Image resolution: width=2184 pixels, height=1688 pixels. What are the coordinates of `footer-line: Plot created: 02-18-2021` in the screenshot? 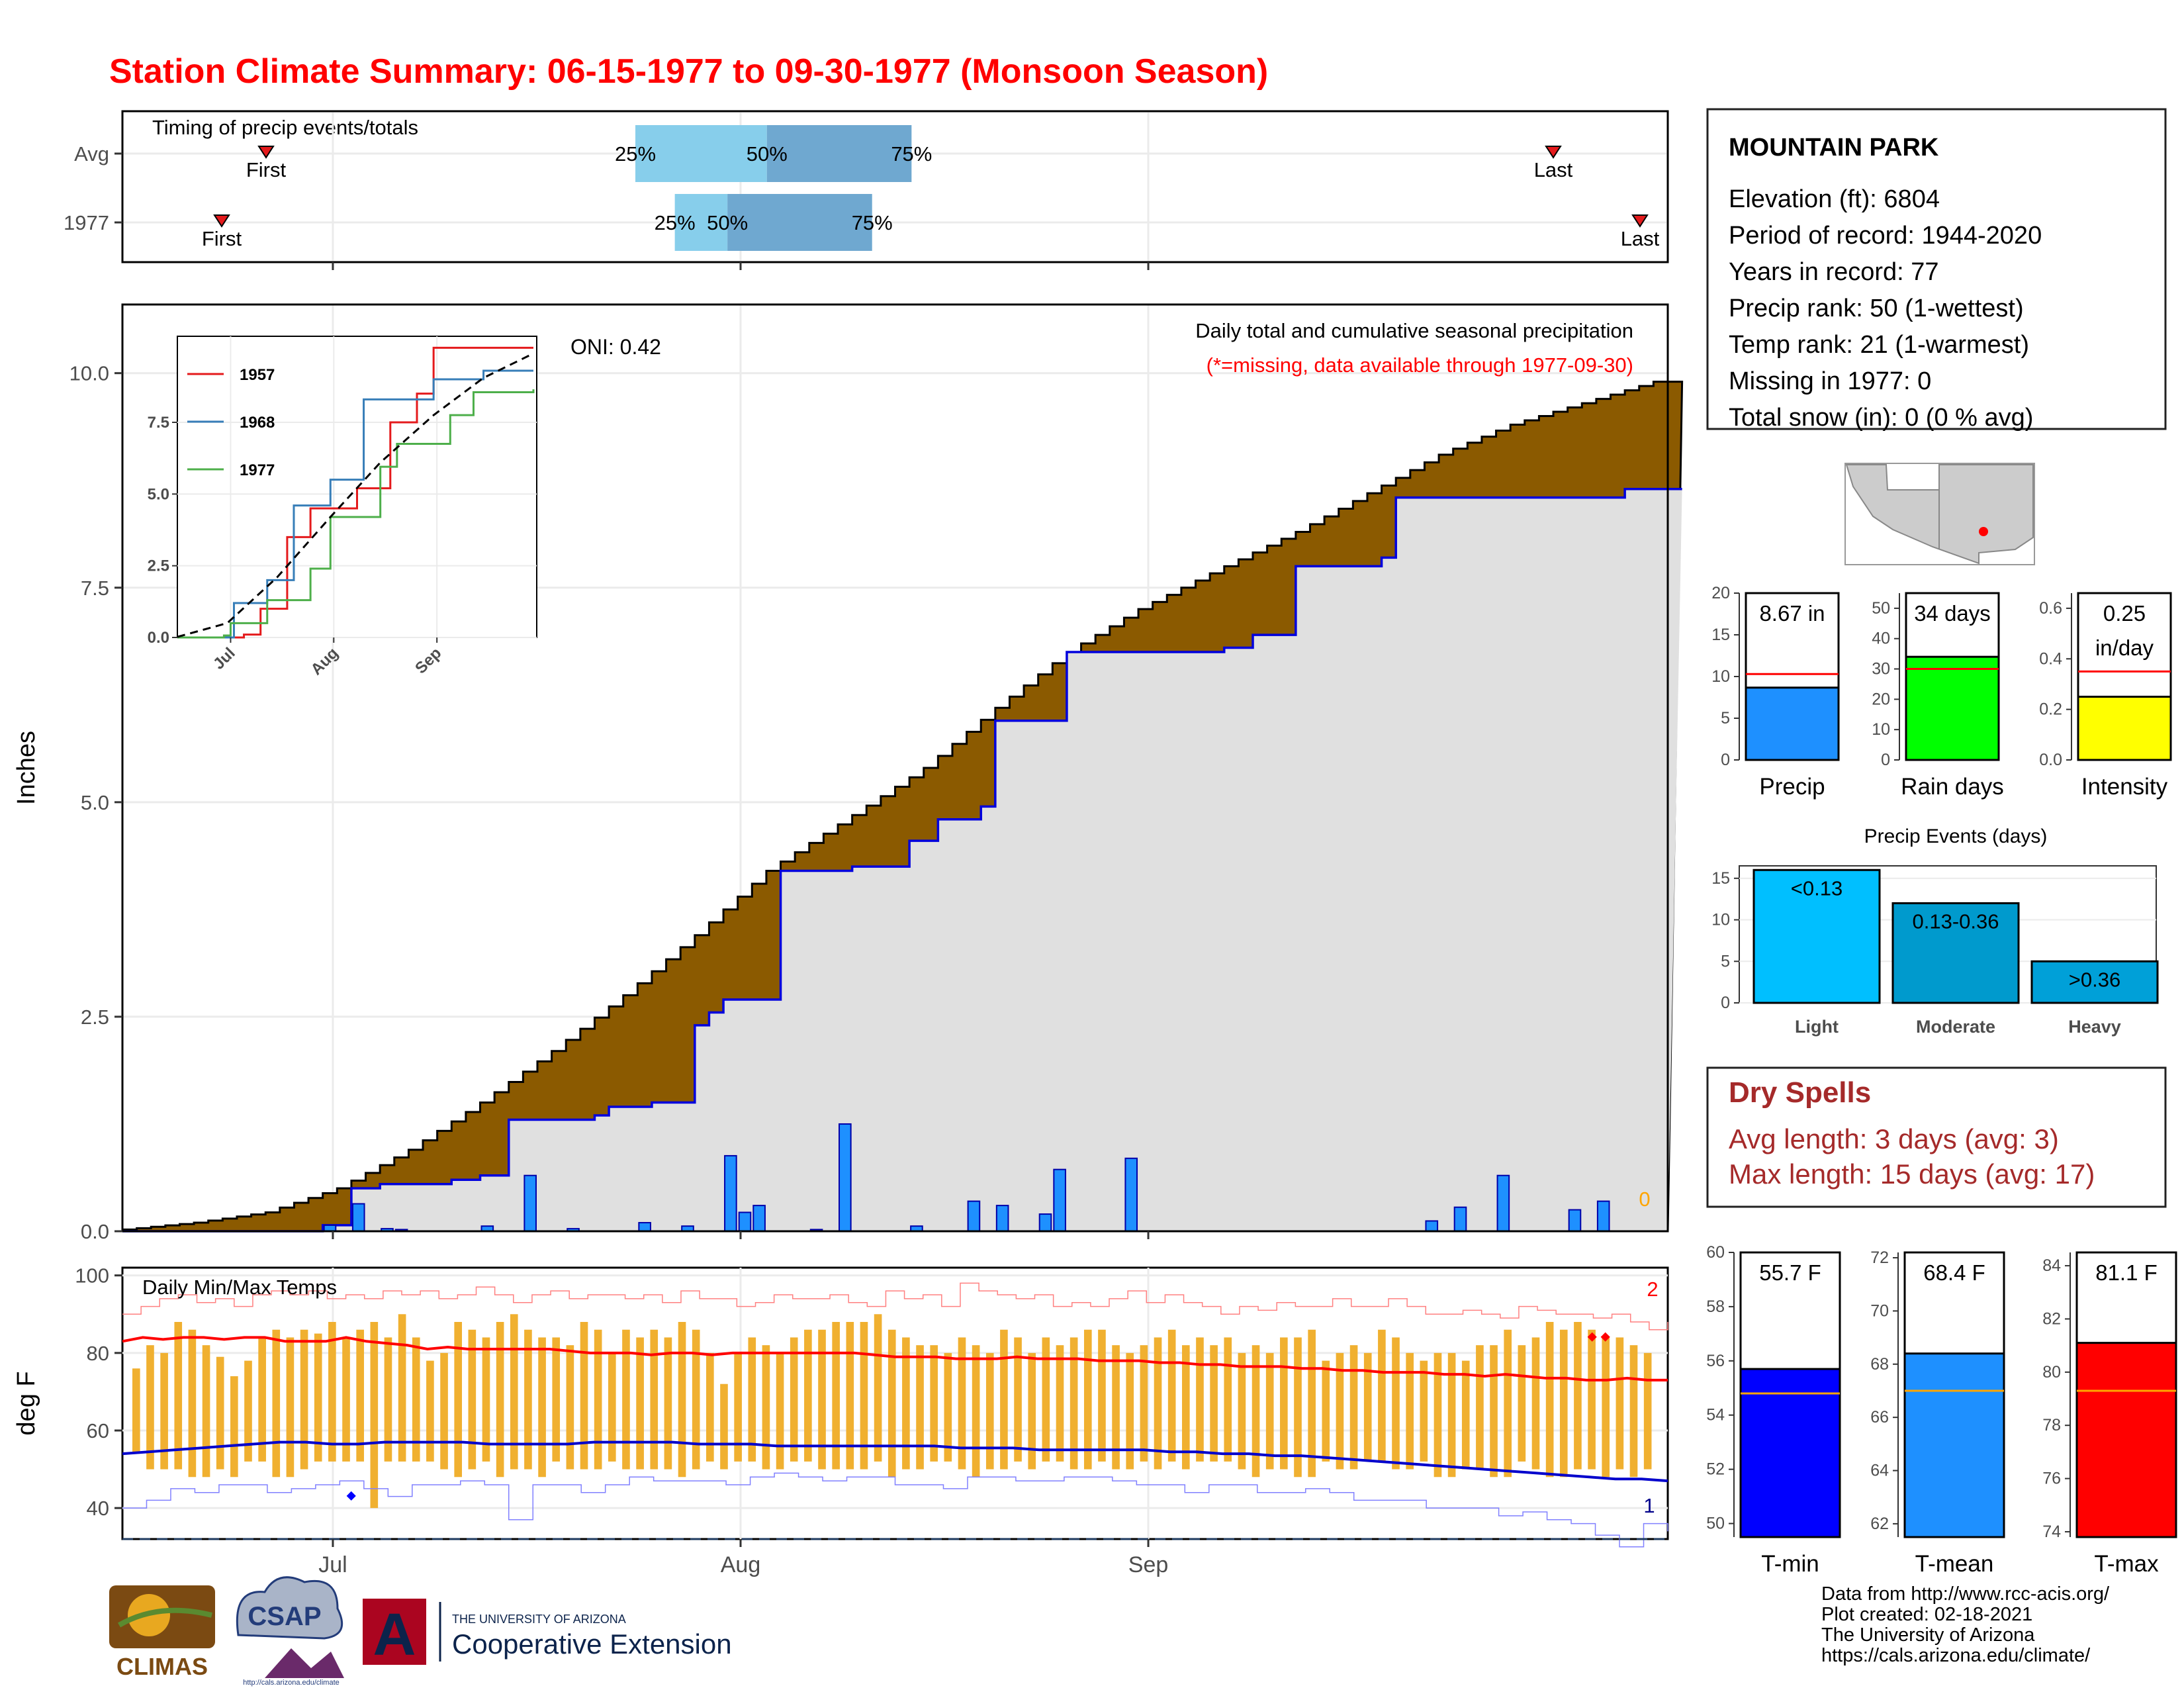 It's located at (1927, 1614).